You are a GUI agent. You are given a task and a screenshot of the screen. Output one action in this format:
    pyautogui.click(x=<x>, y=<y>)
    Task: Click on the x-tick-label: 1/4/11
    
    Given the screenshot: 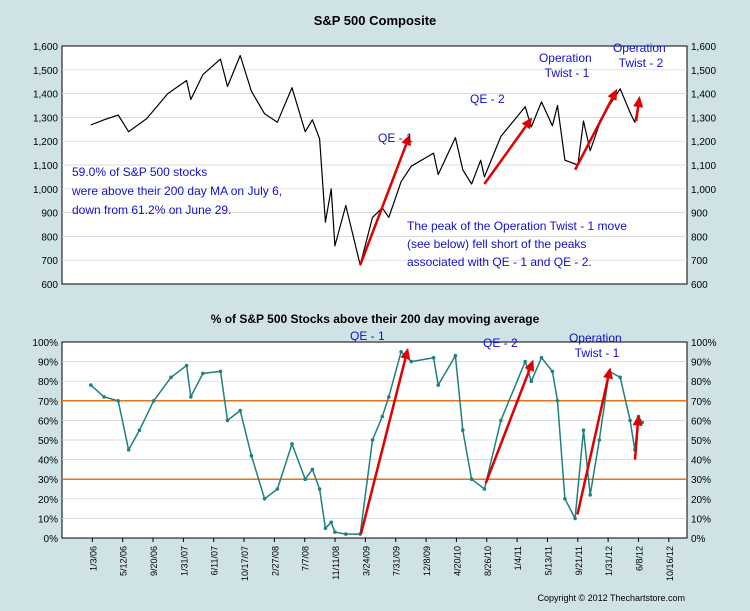 What is the action you would take?
    pyautogui.click(x=518, y=558)
    